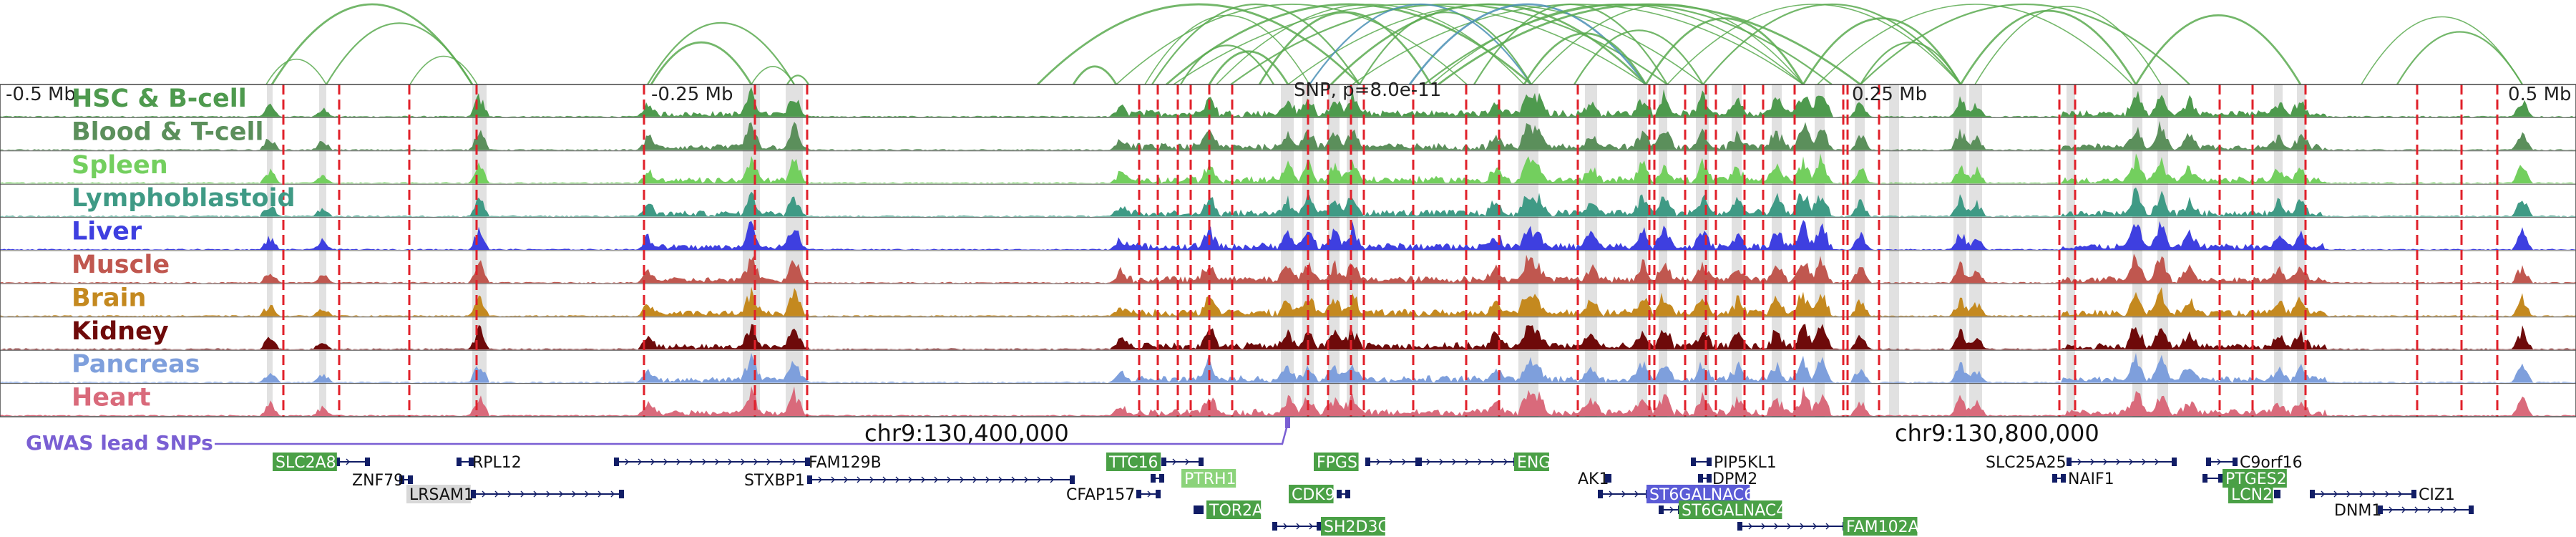  I want to click on track-label: Spleen, so click(120, 165).